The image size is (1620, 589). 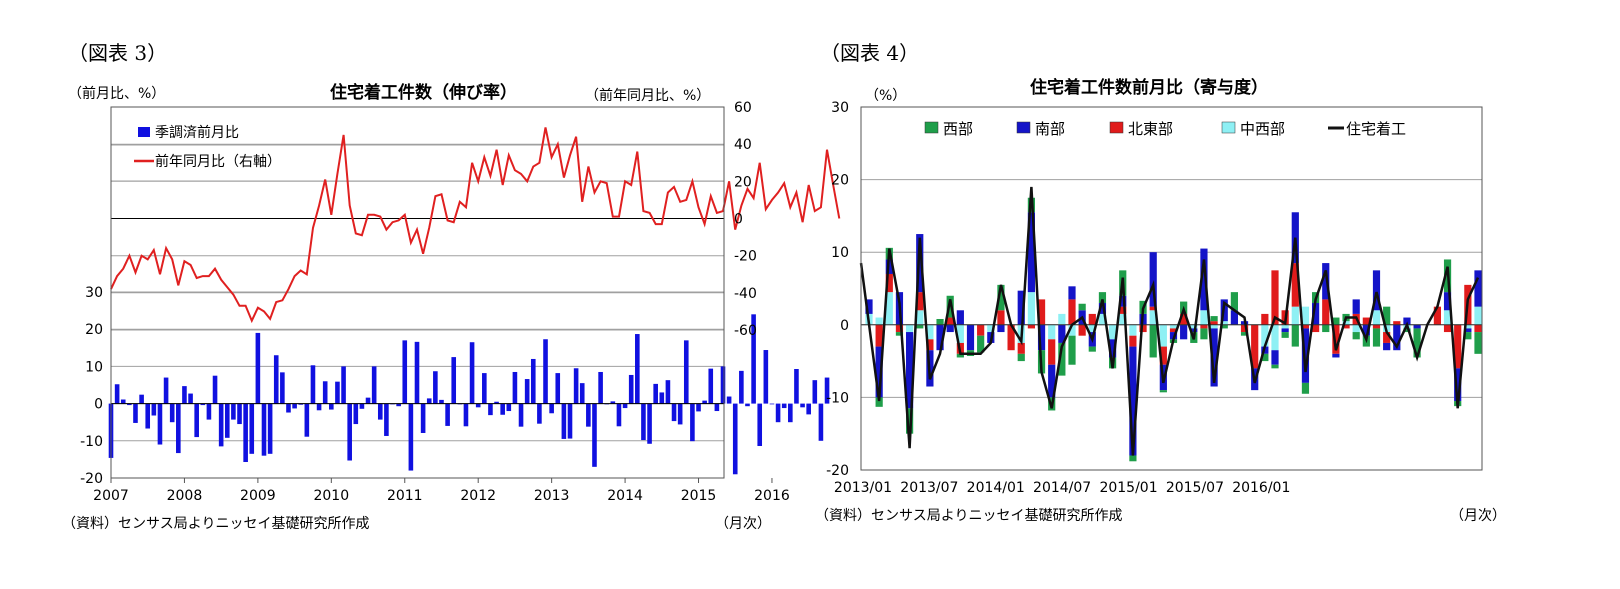 I want to click on fig4-legend-swatch, so click(x=1228, y=127).